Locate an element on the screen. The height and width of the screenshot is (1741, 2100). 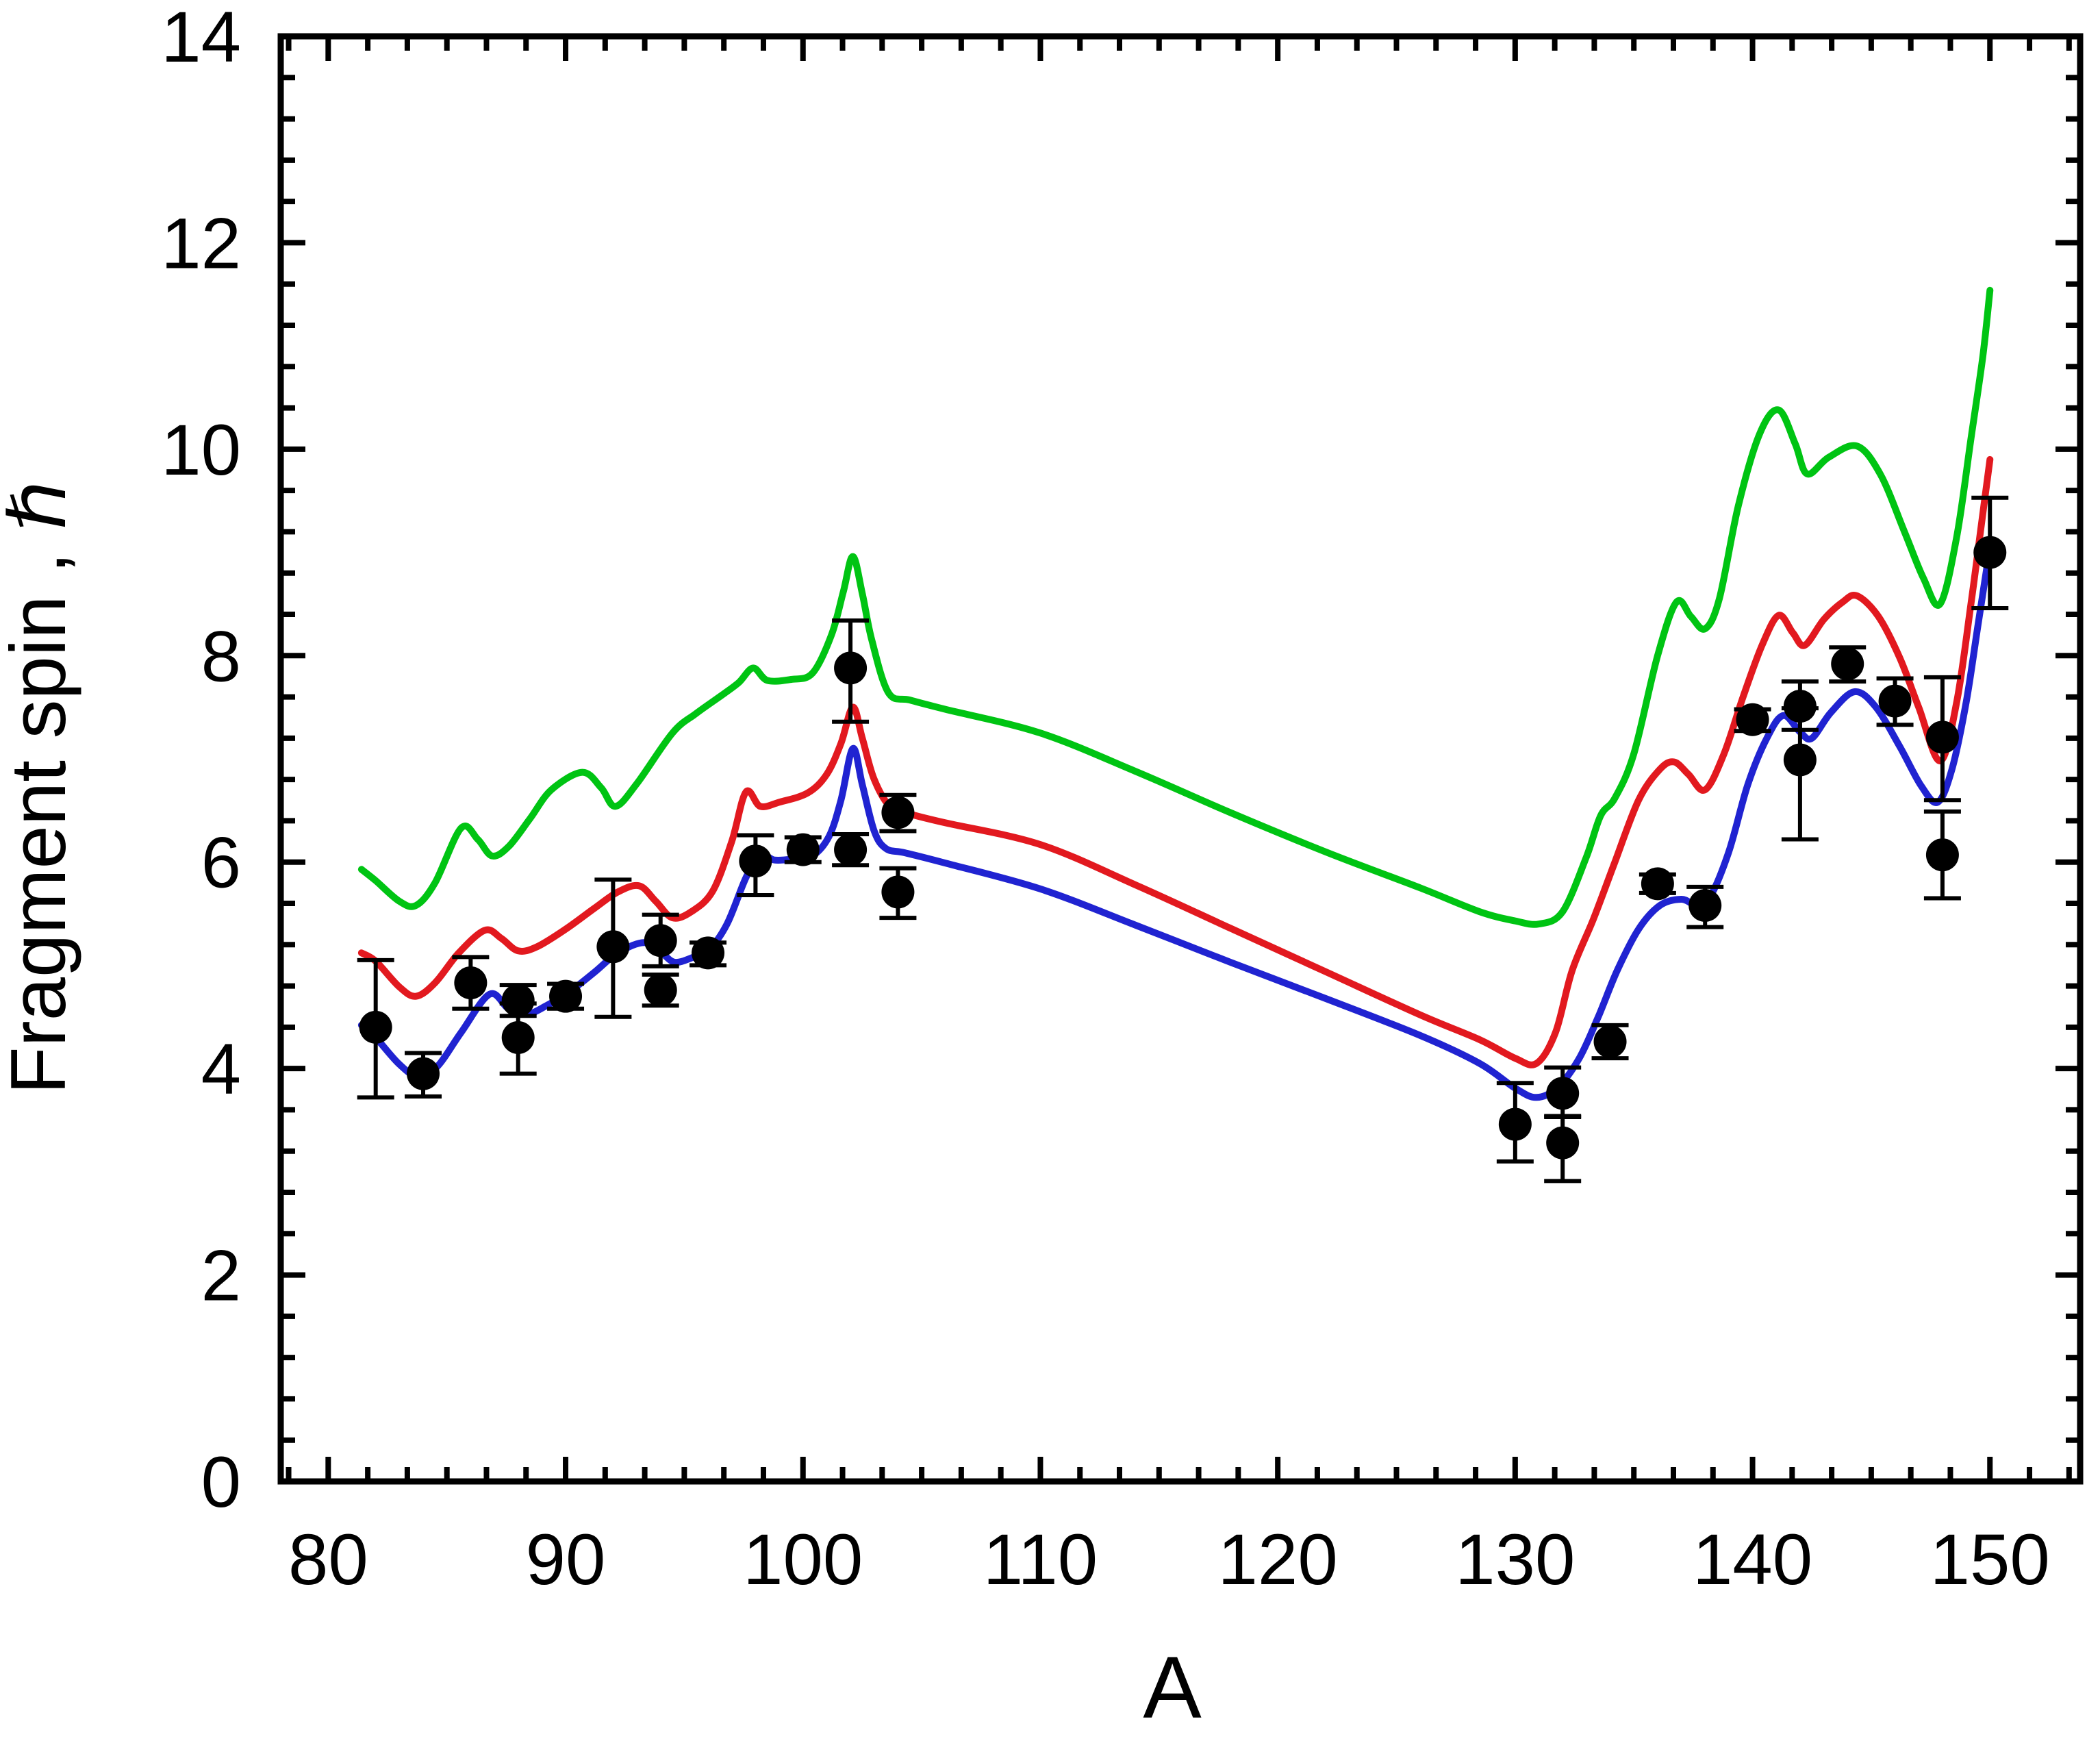
y-tick-label: 12 is located at coordinates (201, 243).